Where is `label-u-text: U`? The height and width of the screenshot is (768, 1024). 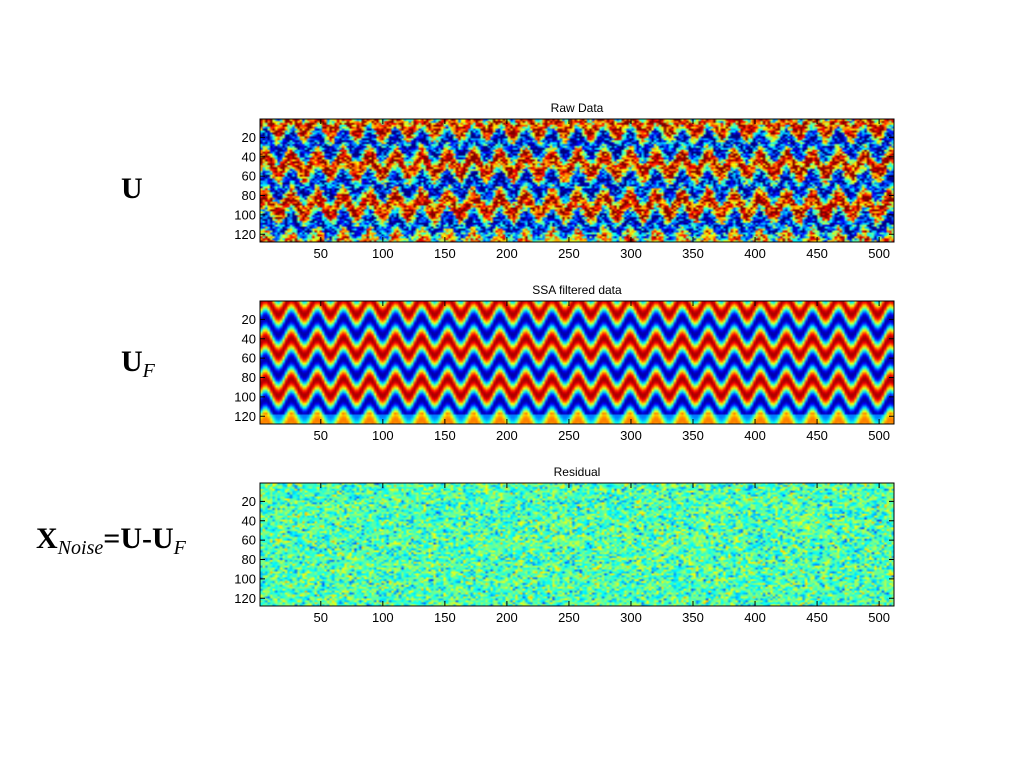
label-u-text: U is located at coordinates (132, 188).